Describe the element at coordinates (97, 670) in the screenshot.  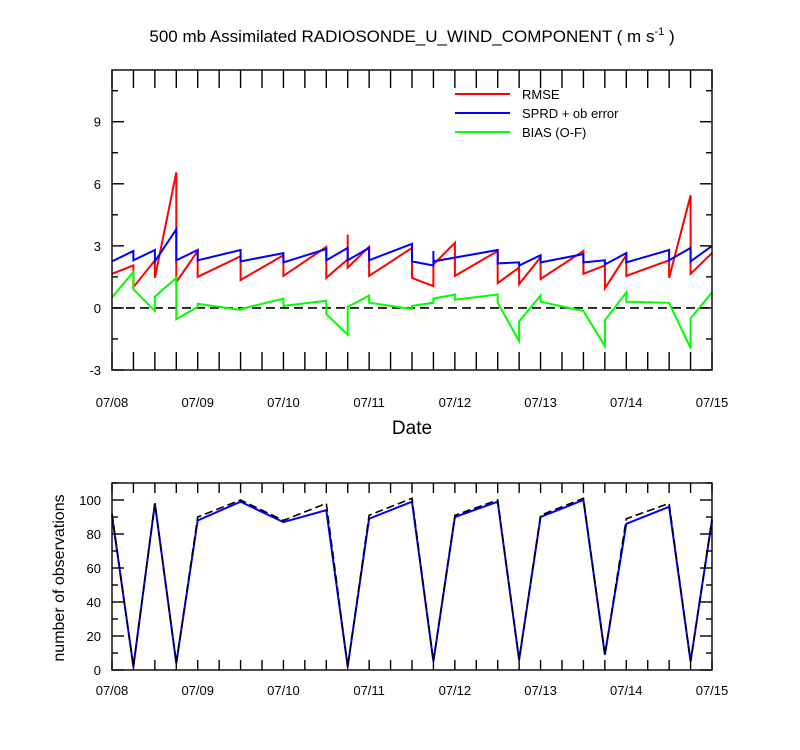
I see `bottom-y-tick-label-0: 0` at that location.